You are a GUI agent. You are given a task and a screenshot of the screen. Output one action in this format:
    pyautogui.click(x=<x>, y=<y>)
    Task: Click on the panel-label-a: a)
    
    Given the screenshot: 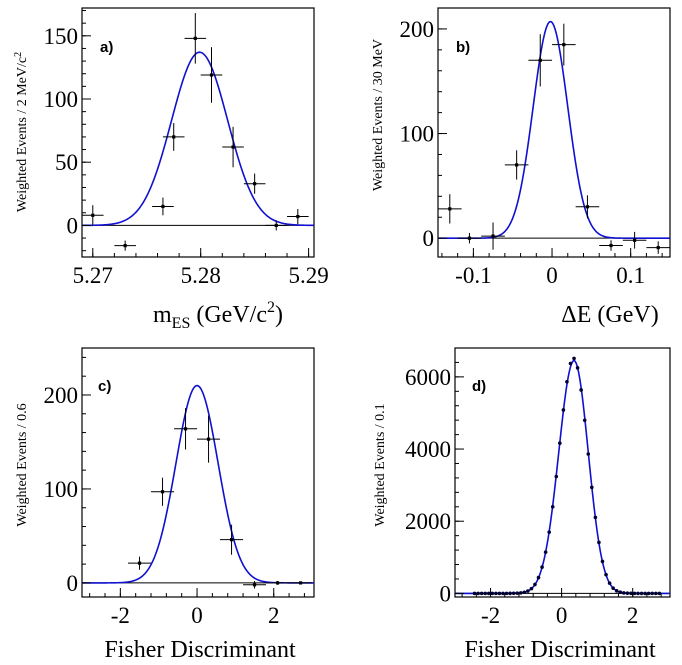 What is the action you would take?
    pyautogui.click(x=106, y=47)
    